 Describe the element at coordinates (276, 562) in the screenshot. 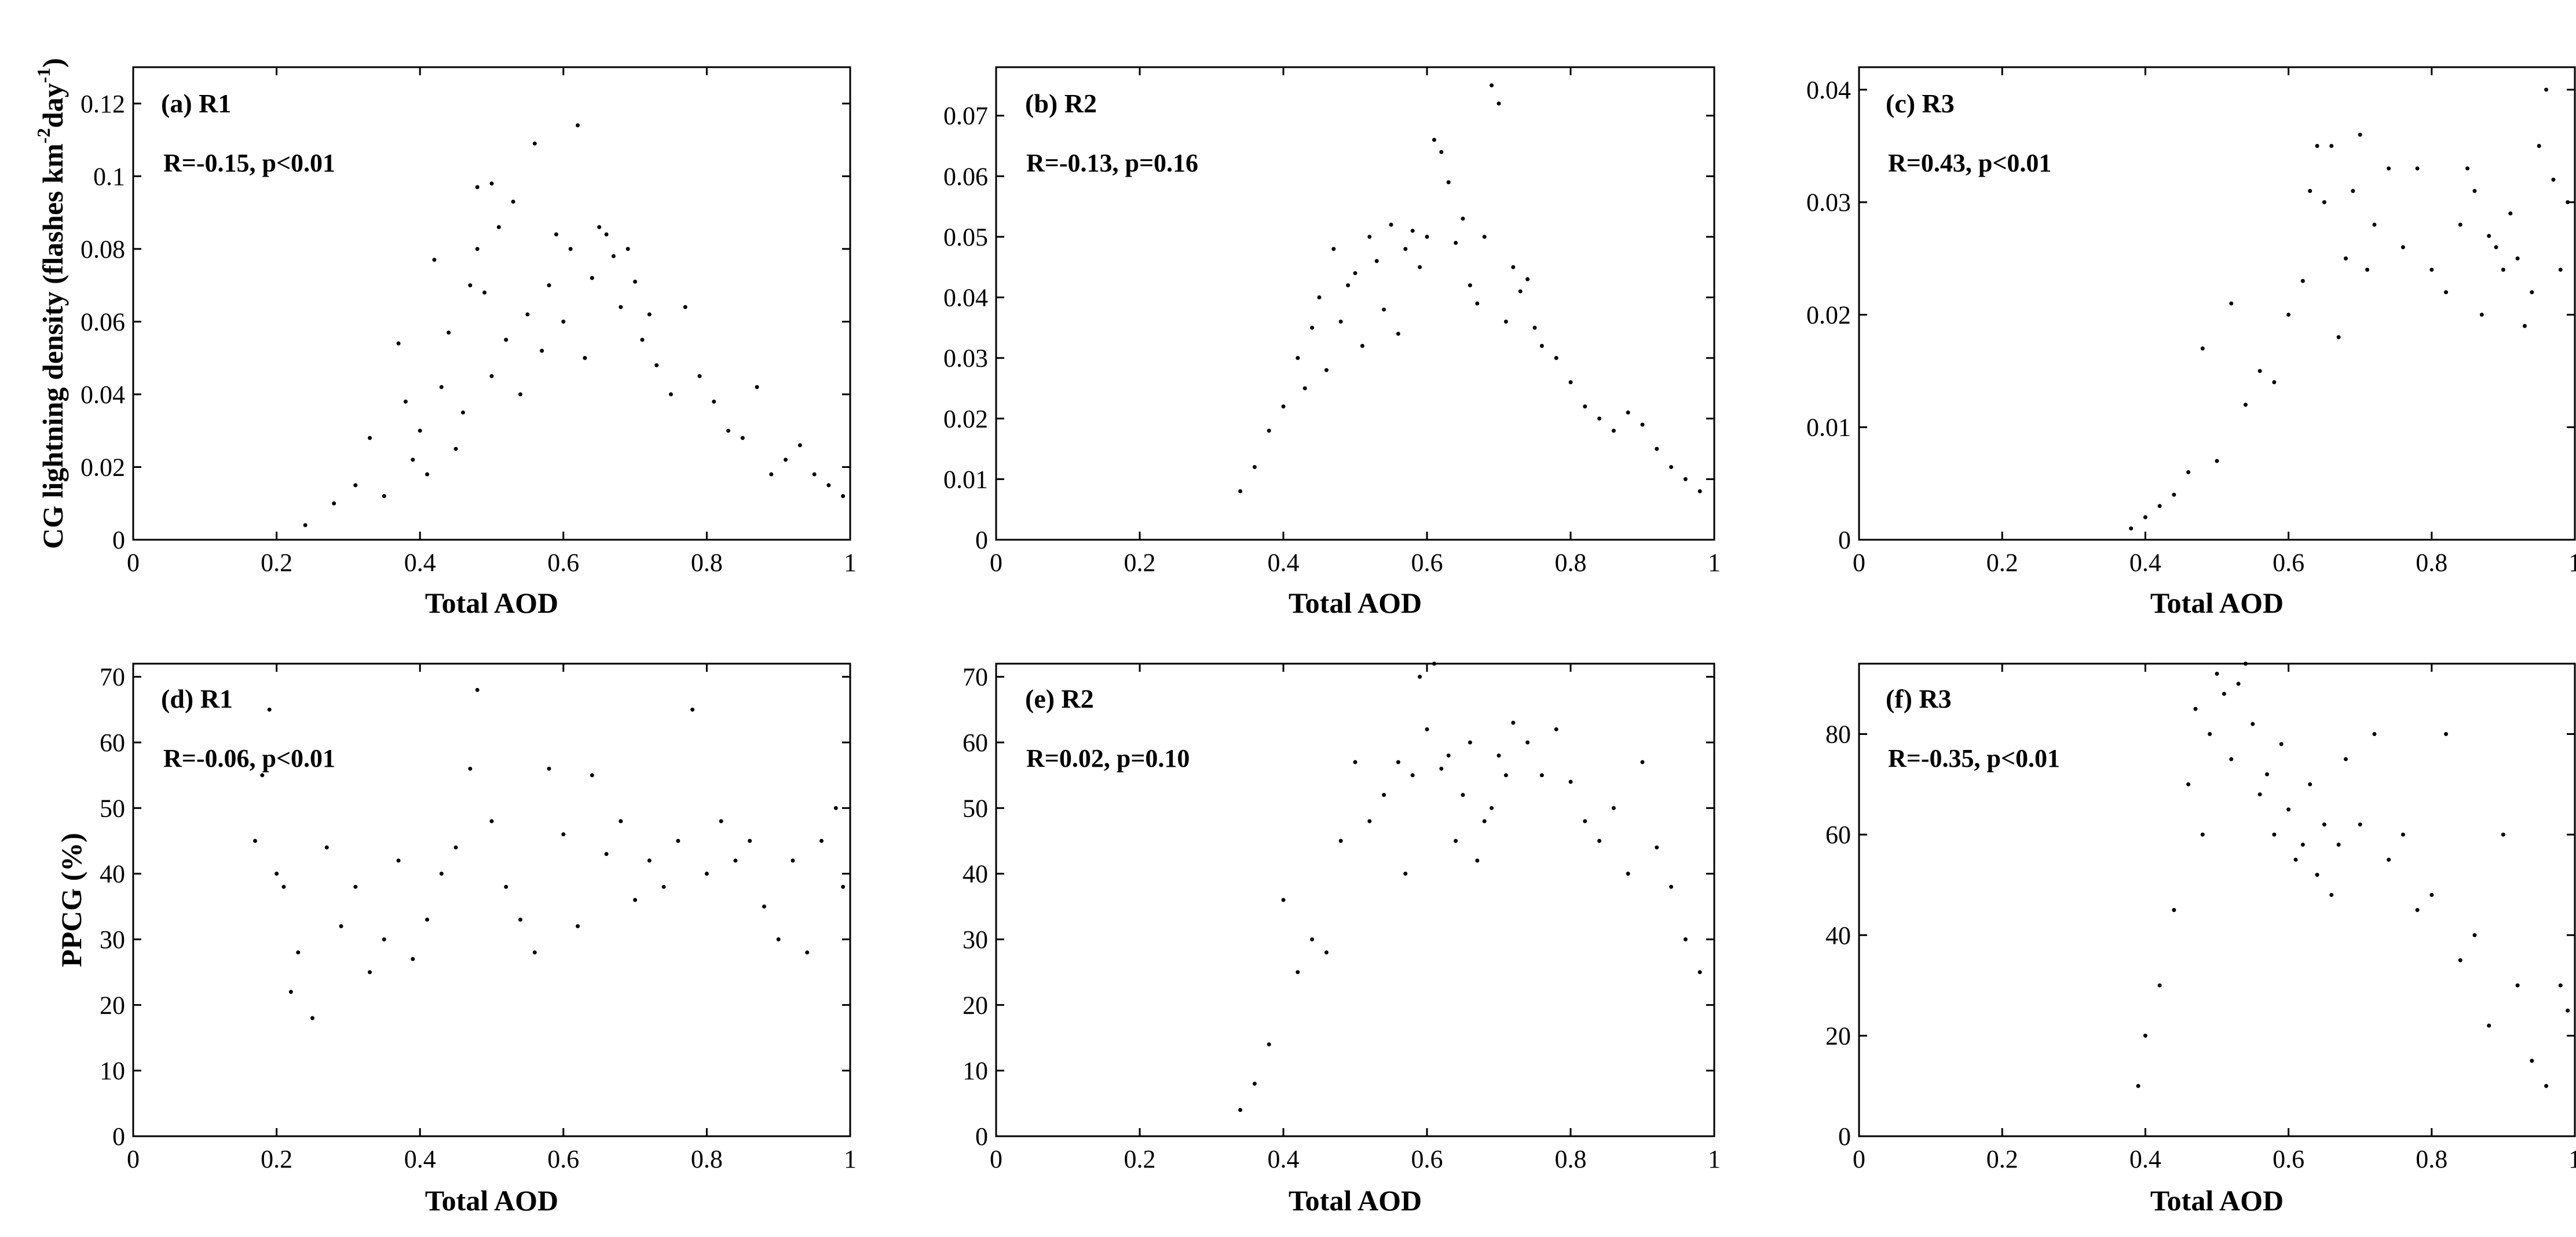

I see `panel-a-xtick-label: 0.2` at that location.